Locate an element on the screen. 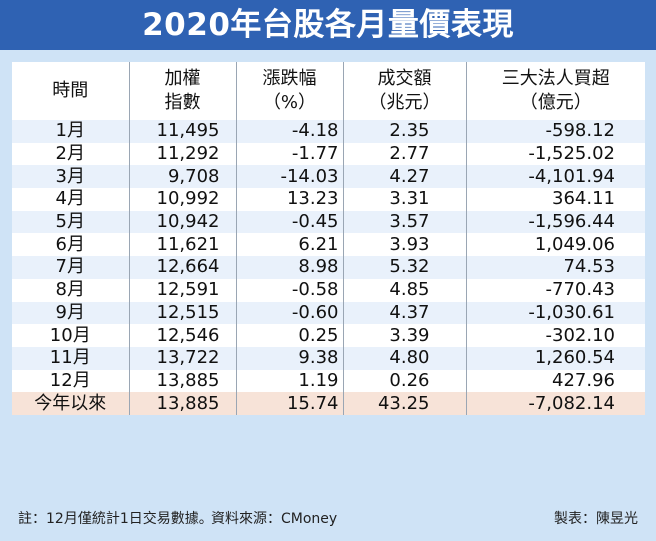 Image resolution: width=656 pixels, height=541 pixels. cell-change-pct: -0.45 is located at coordinates (289, 222).